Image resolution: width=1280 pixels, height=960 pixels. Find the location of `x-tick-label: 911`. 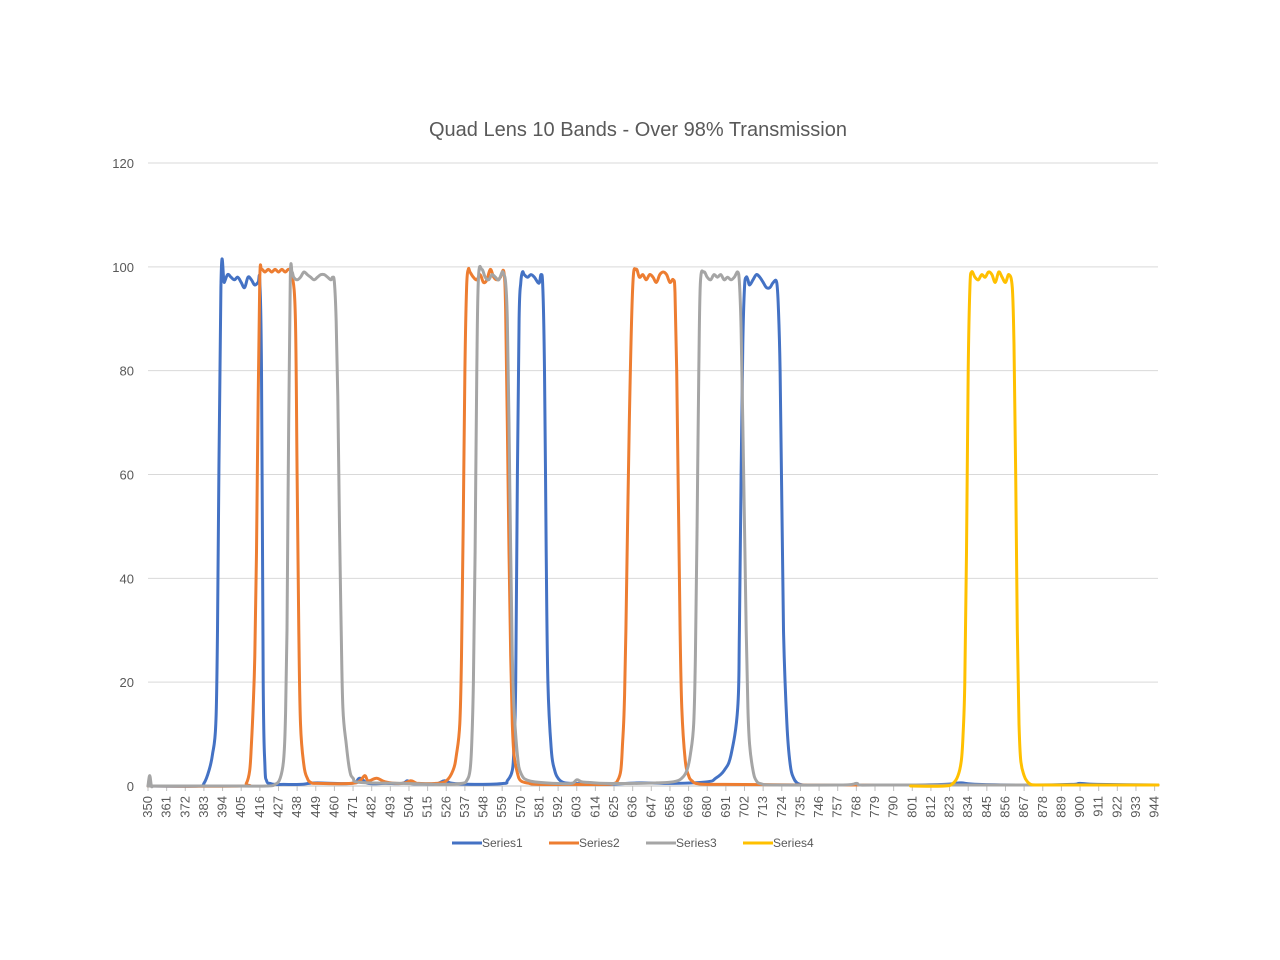

x-tick-label: 911 is located at coordinates (1098, 806).